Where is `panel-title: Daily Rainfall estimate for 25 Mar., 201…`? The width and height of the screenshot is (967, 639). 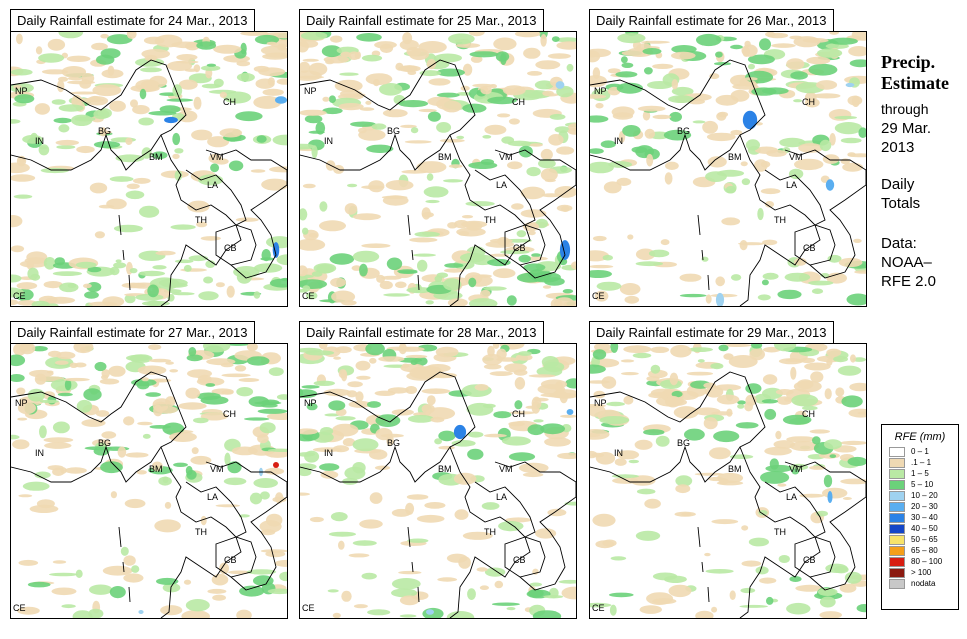
panel-title: Daily Rainfall estimate for 25 Mar., 201… is located at coordinates (421, 20).